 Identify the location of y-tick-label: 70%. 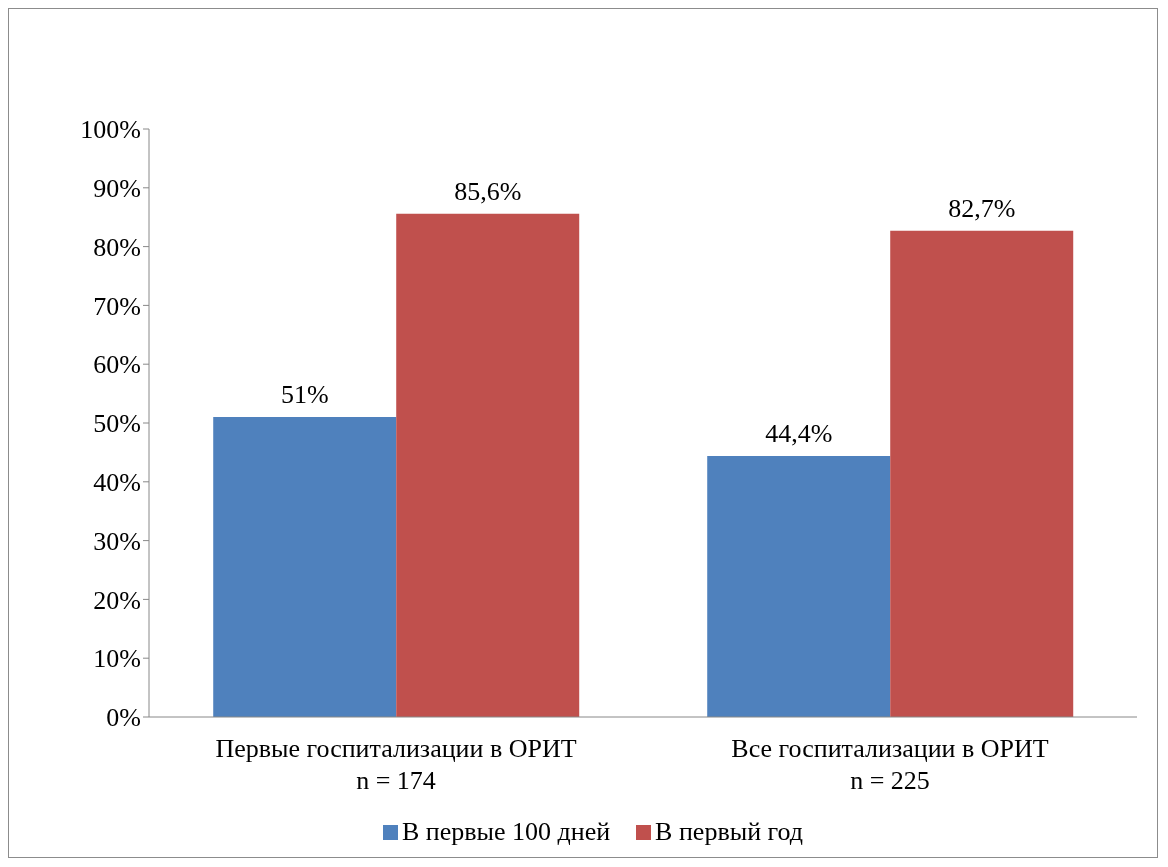
(117, 306).